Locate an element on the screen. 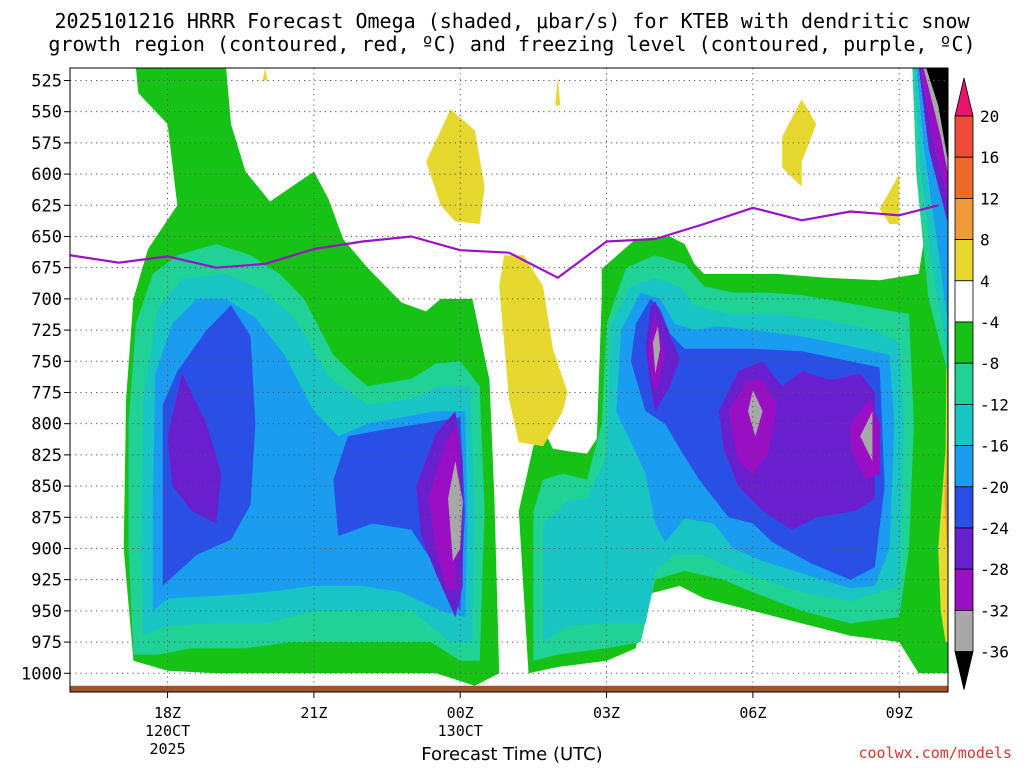 This screenshot has height=768, width=1024. colorbar-arrow-top is located at coordinates (964, 97).